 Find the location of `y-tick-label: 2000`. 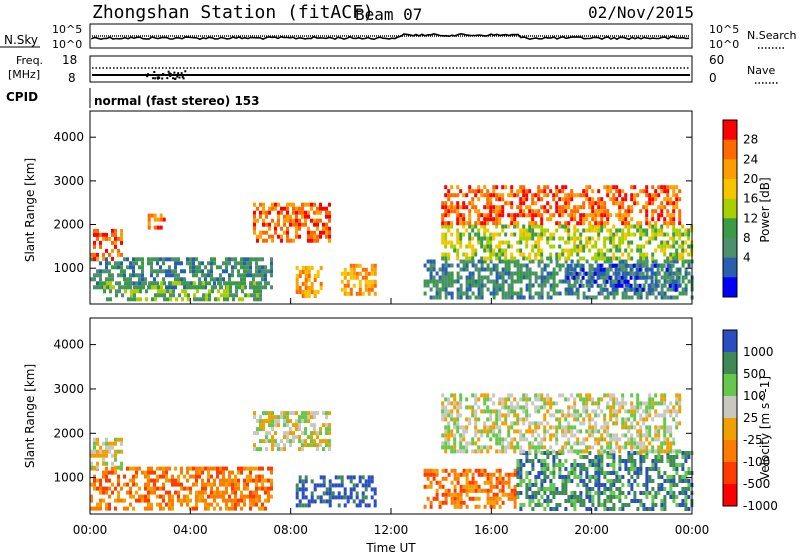

y-tick-label: 2000 is located at coordinates (68, 225).